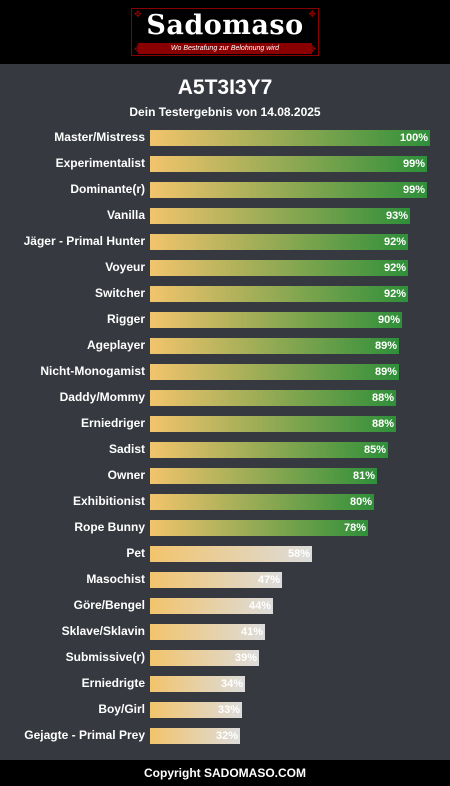 The width and height of the screenshot is (450, 786). What do you see at coordinates (115, 345) in the screenshot?
I see `category-label: Ageplayer` at bounding box center [115, 345].